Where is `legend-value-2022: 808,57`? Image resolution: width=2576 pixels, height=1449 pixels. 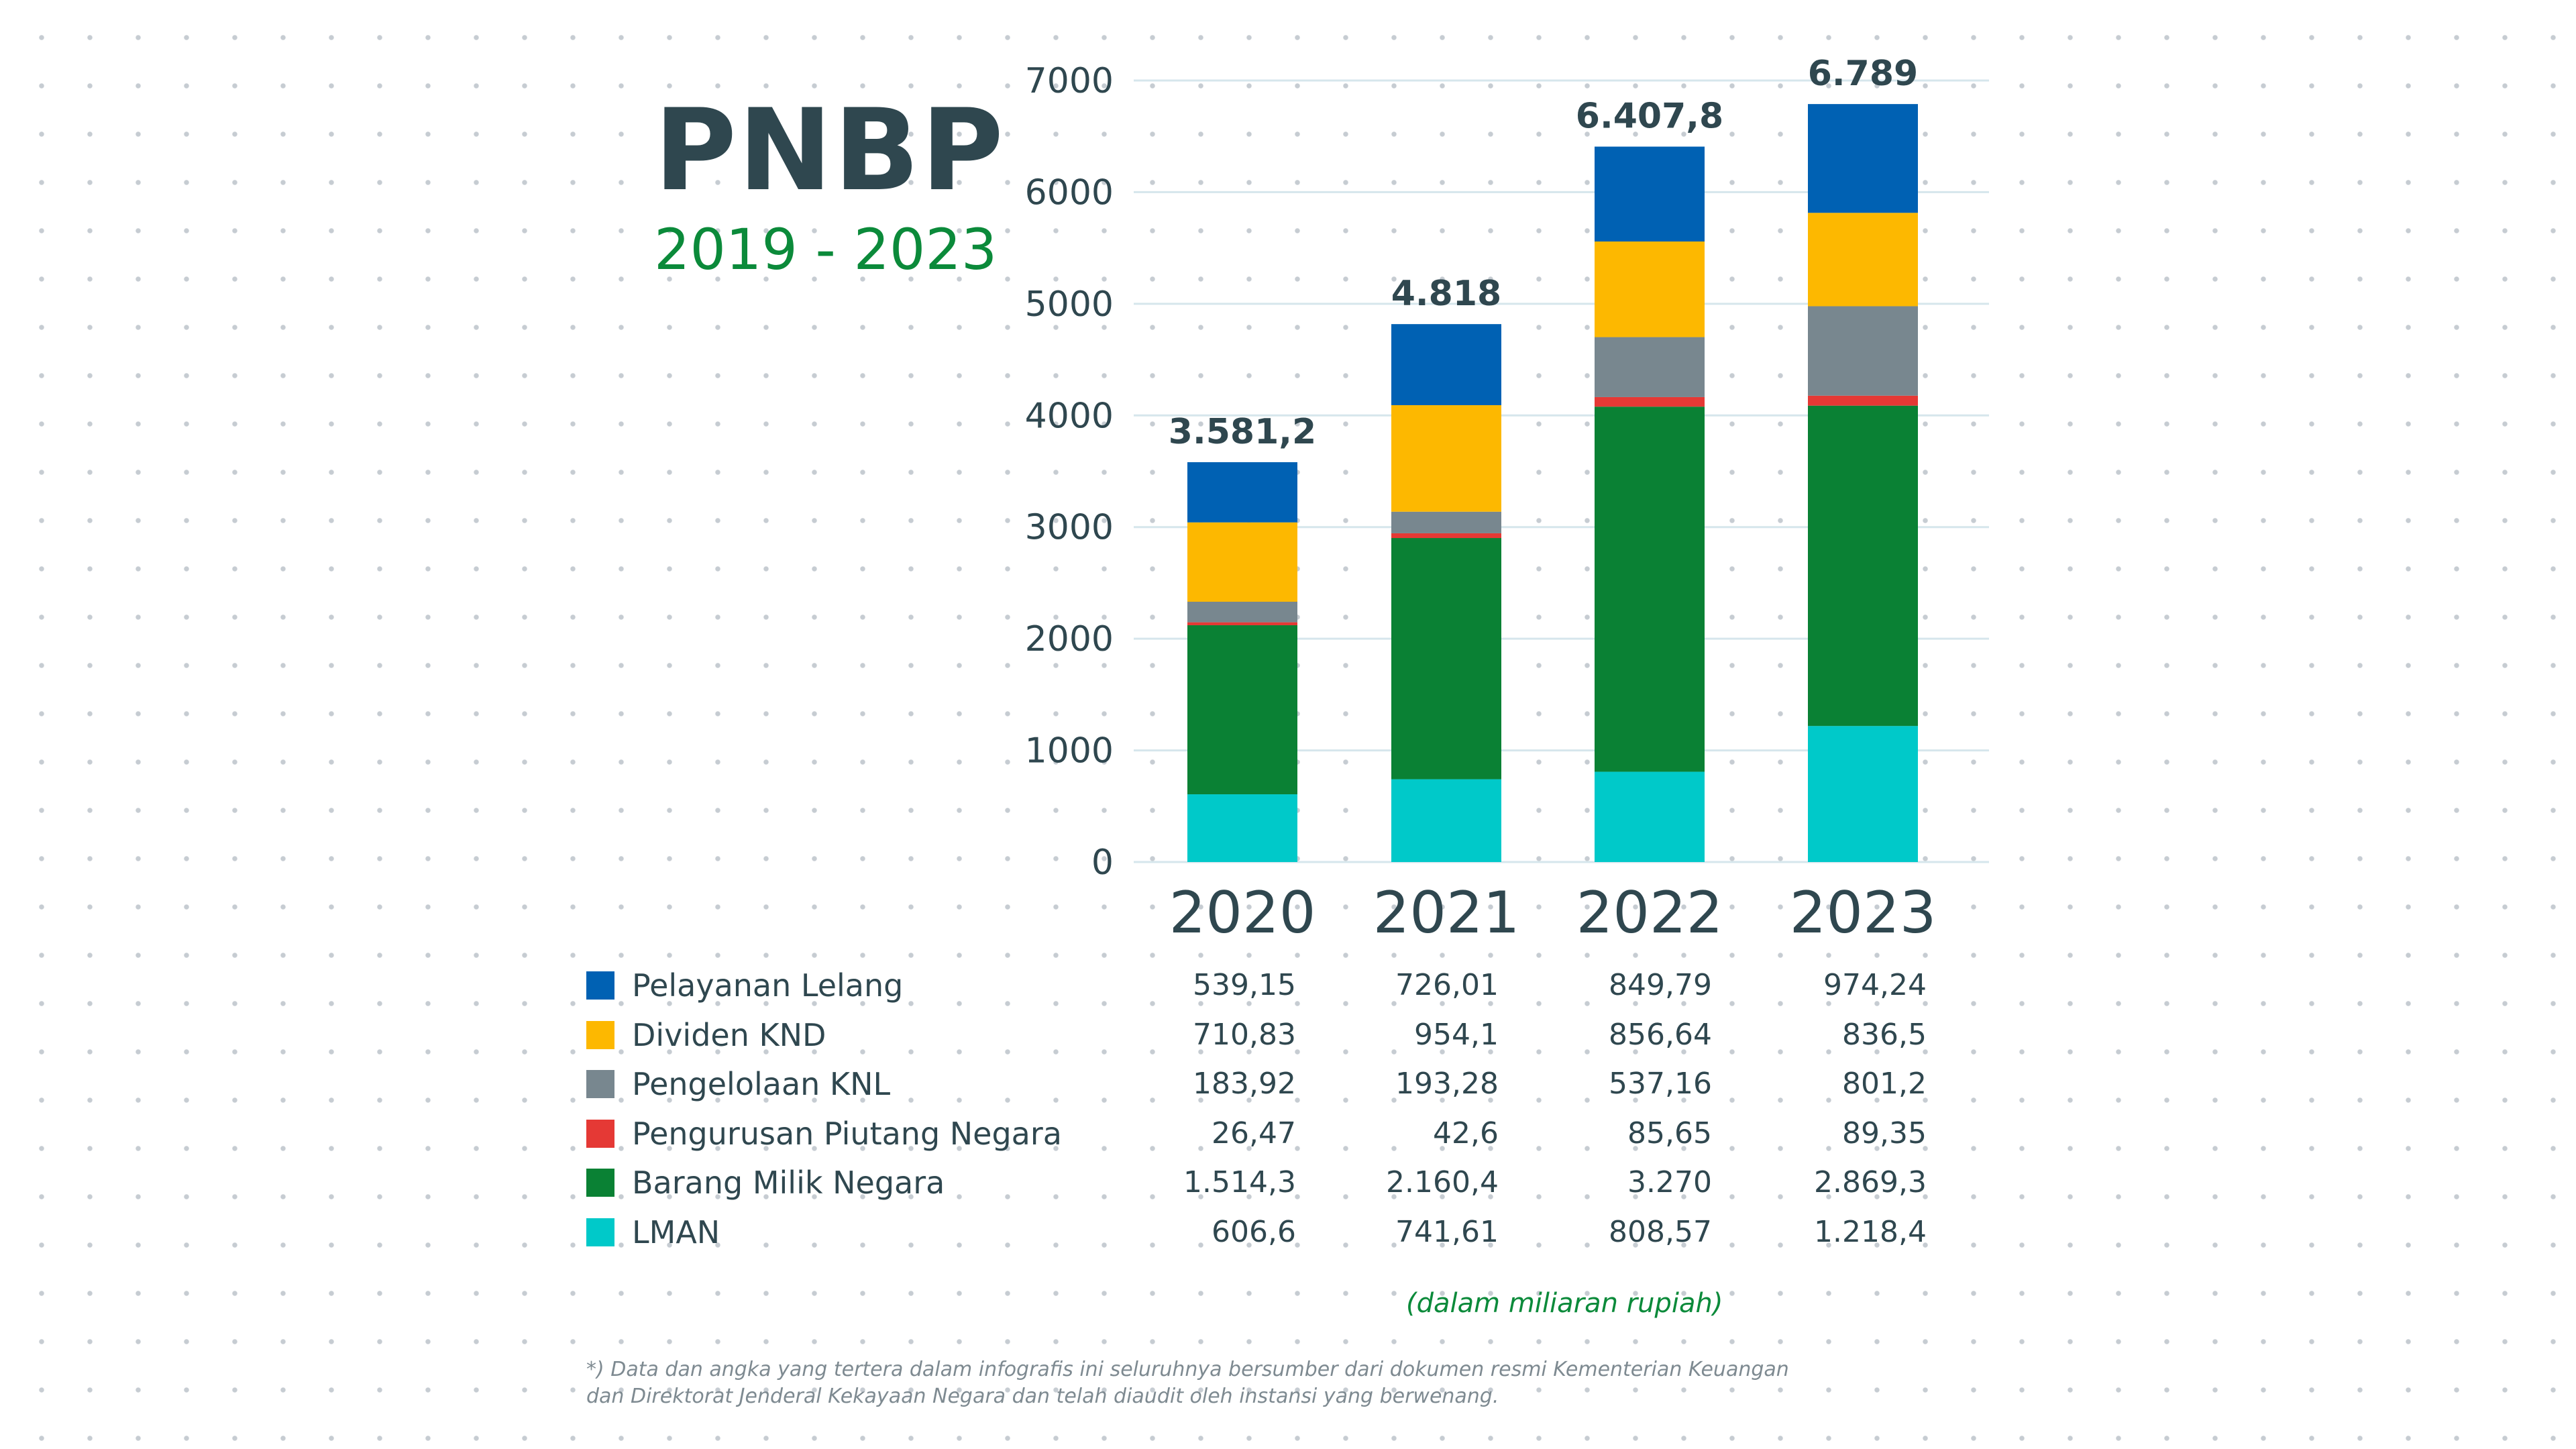
legend-value-2022: 808,57 is located at coordinates (1660, 1231).